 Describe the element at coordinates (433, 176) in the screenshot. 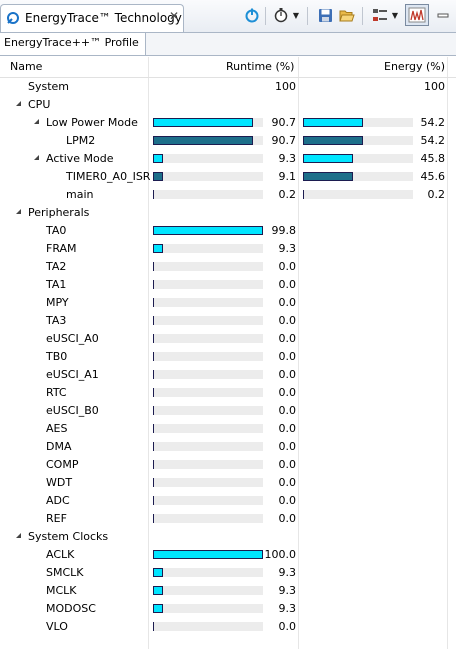

I see `energy-value: 45.6` at that location.